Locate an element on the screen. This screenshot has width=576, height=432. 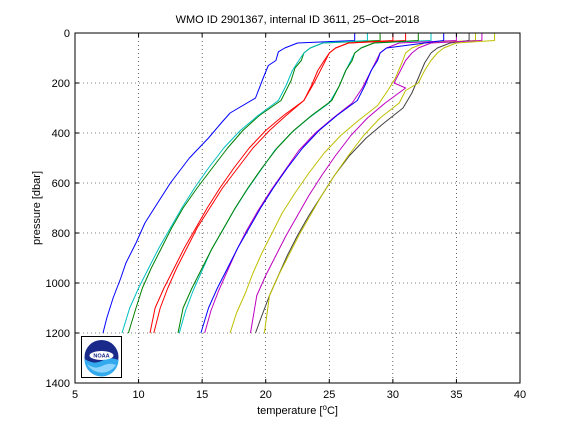
x-tick-label: 20 is located at coordinates (266, 395).